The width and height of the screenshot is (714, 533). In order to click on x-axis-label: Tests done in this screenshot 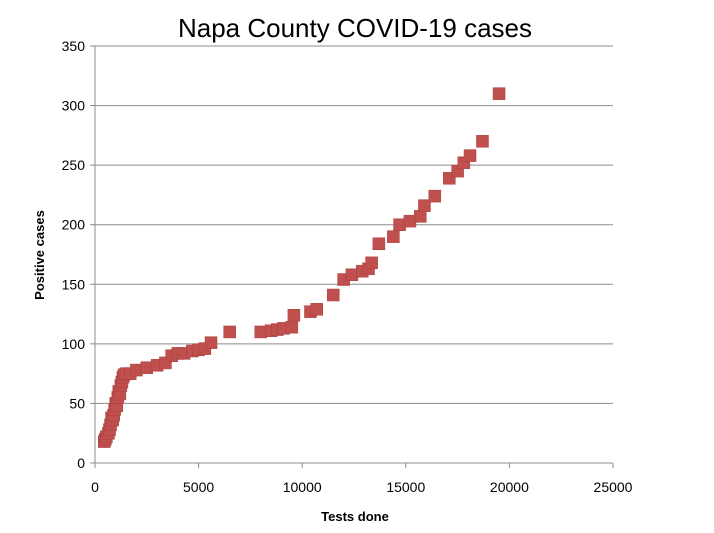, I will do `click(355, 516)`.